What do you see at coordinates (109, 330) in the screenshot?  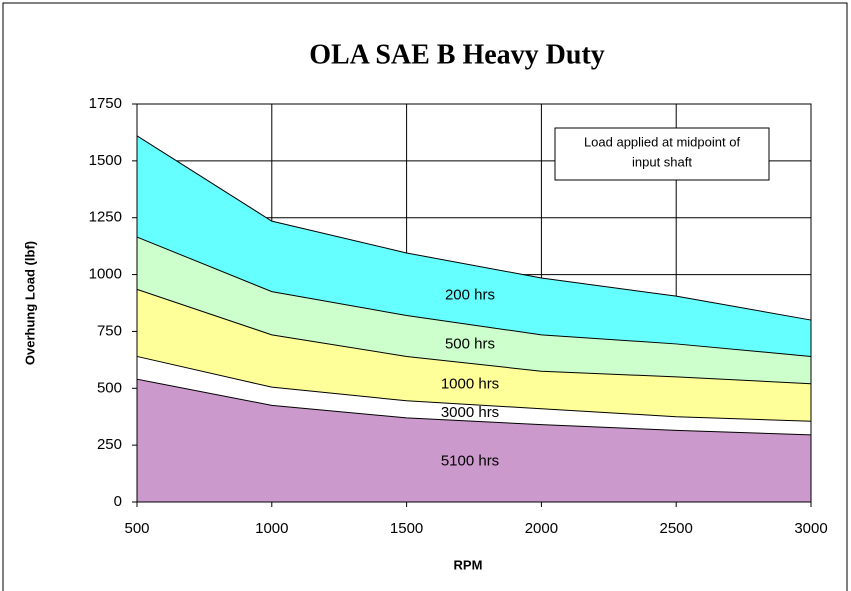 I see `y-tick-label: 750` at bounding box center [109, 330].